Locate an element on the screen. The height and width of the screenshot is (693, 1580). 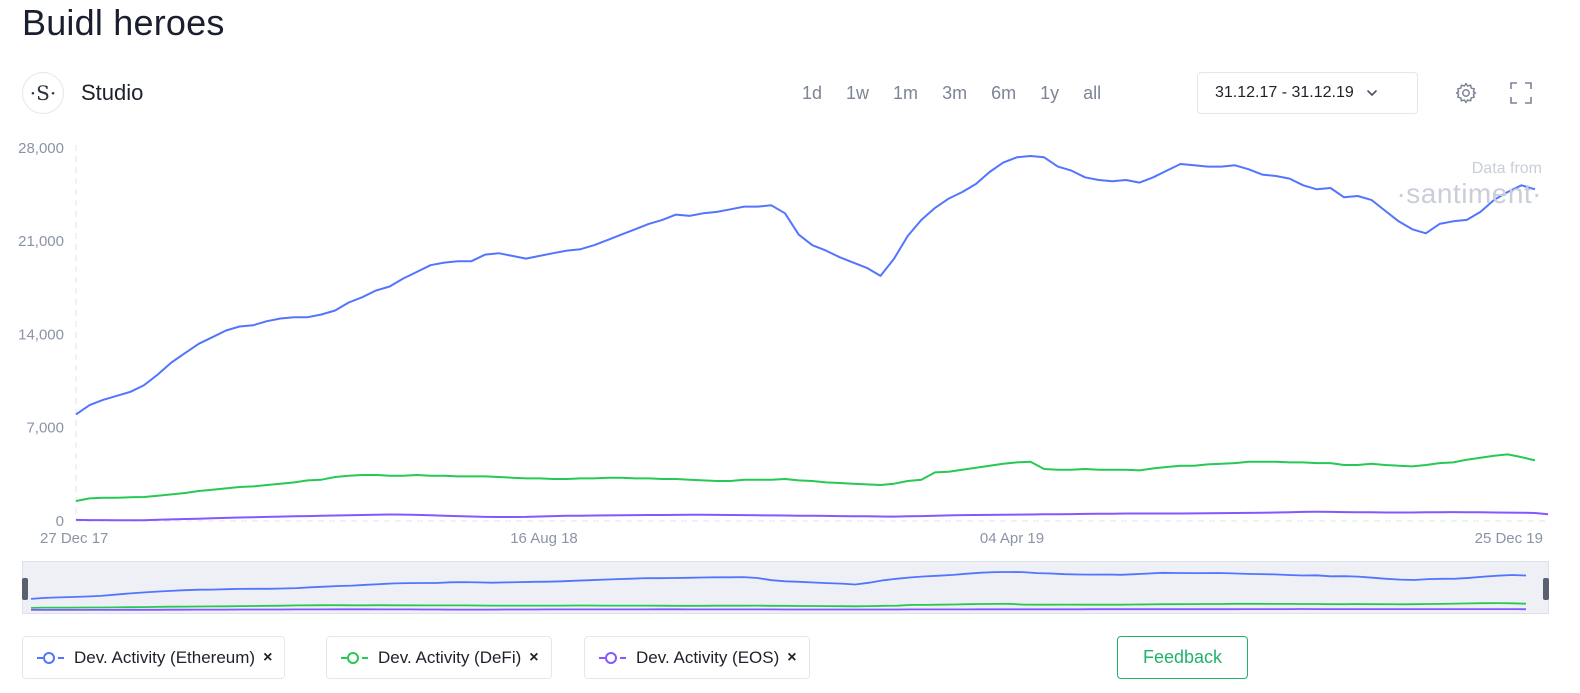
legend-item-ethereum: Dev. Activity (Ethereum) × is located at coordinates (154, 657).